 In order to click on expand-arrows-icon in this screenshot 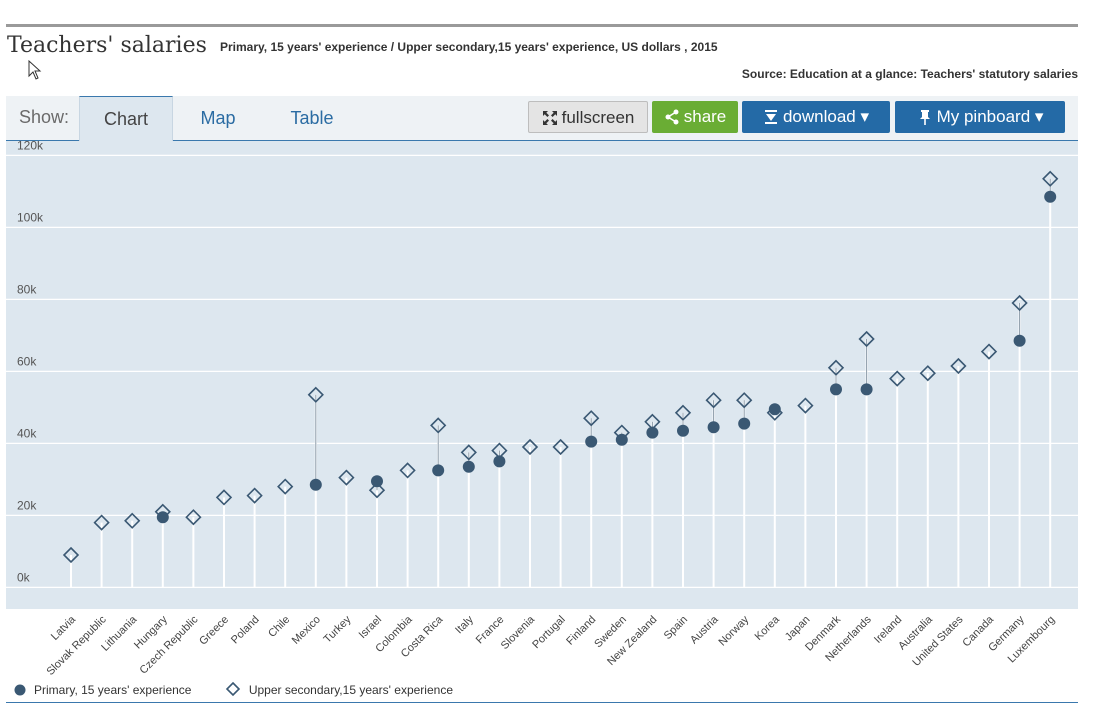, I will do `click(549, 118)`.